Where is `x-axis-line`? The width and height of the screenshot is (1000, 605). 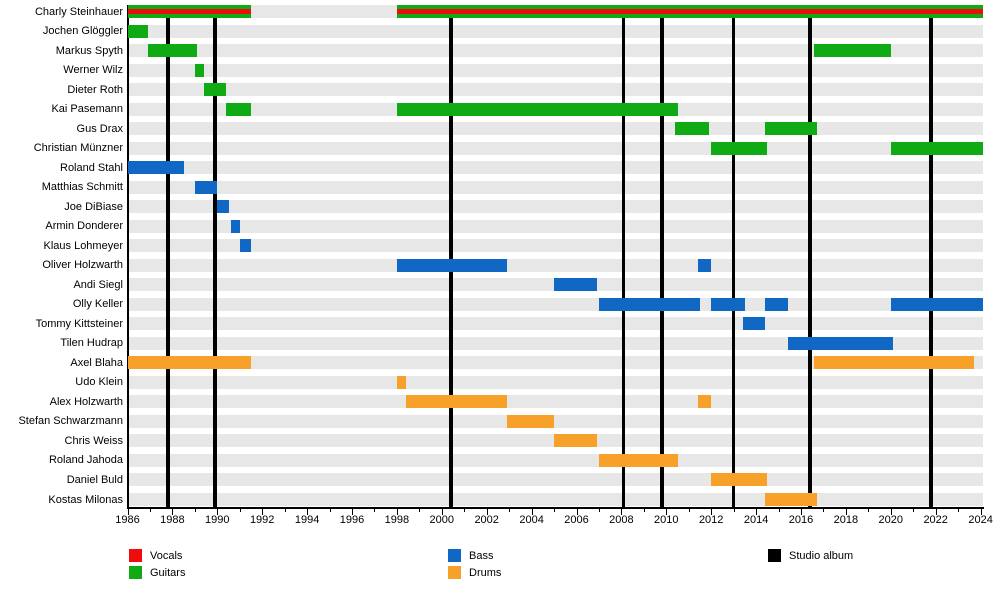
x-axis-line is located at coordinates (555, 508).